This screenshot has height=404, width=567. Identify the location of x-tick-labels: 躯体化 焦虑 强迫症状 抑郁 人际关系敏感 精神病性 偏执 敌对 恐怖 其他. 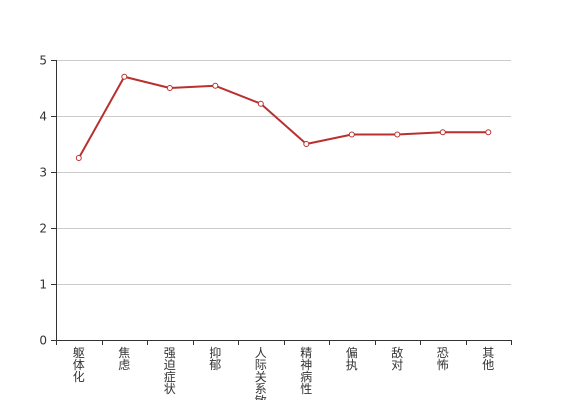
(284, 374).